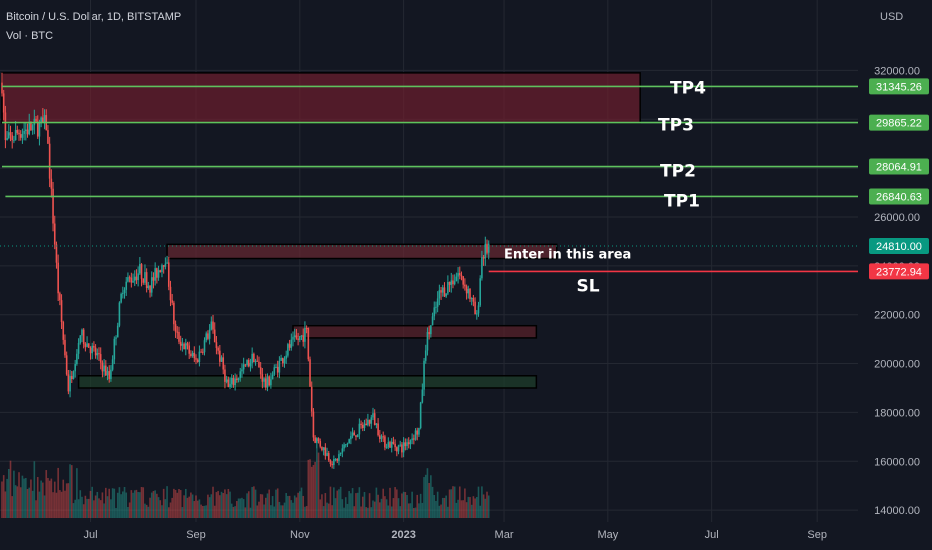  Describe the element at coordinates (899, 196) in the screenshot. I see `price-tag-tp1-bg` at that location.